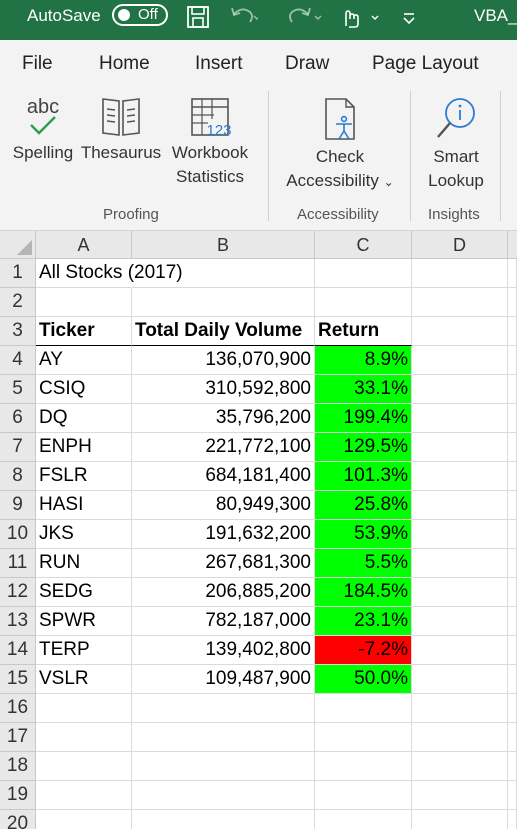 The image size is (517, 829). Describe the element at coordinates (84, 505) in the screenshot. I see `ticker-cell: HASI` at that location.